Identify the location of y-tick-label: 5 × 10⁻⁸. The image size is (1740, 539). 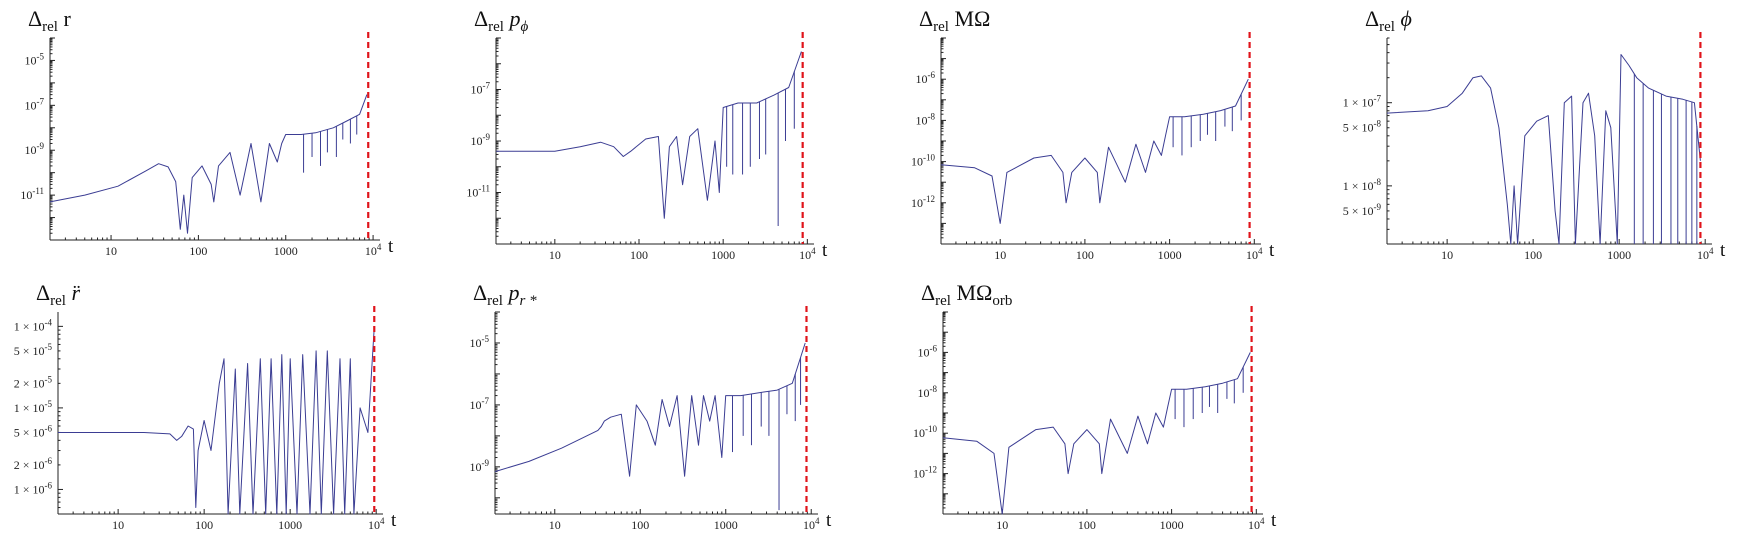
(1362, 127).